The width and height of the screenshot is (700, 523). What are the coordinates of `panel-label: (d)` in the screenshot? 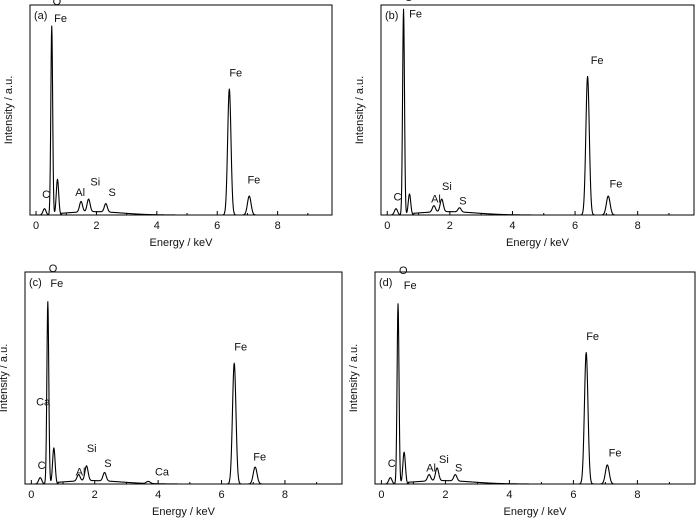 It's located at (385, 283).